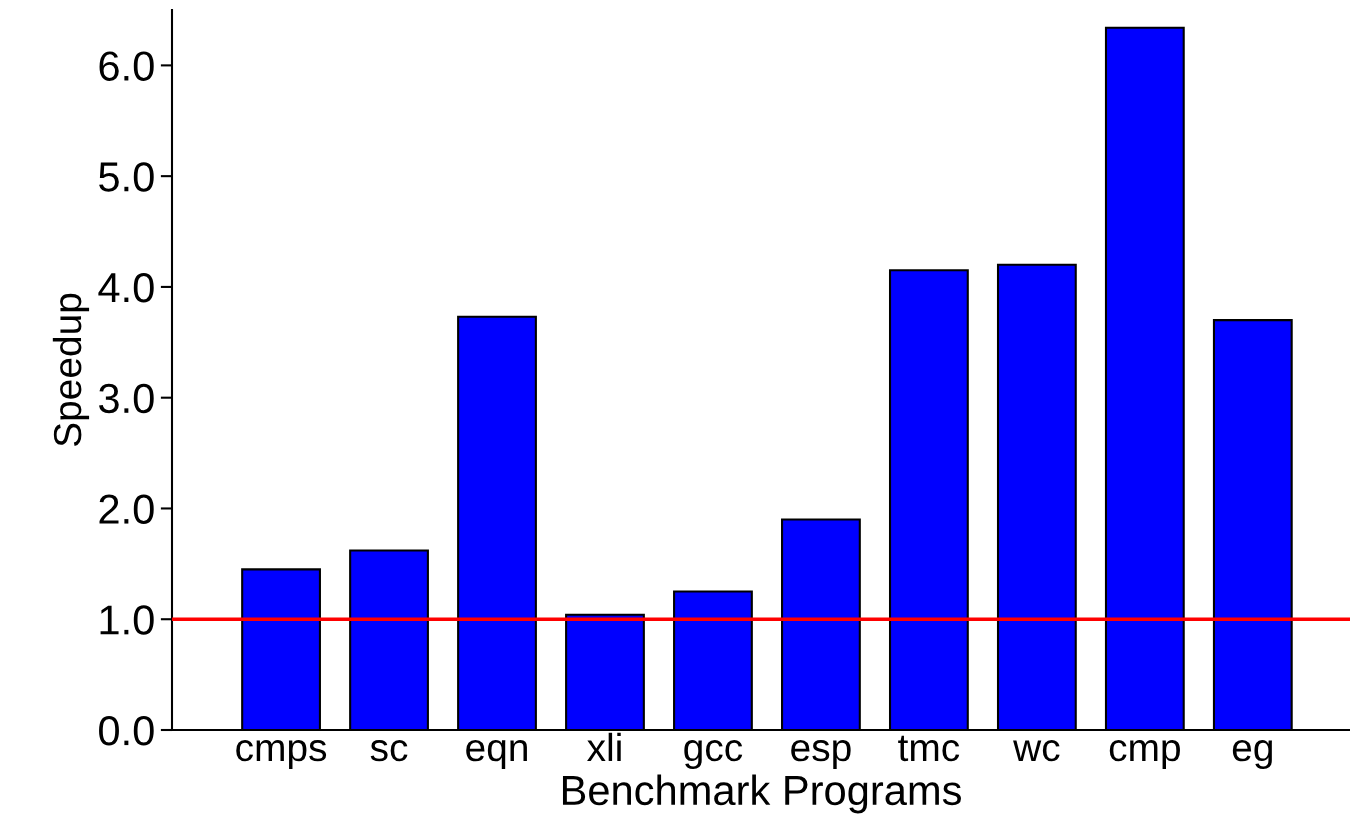 Image resolution: width=1350 pixels, height=837 pixels. What do you see at coordinates (604, 746) in the screenshot?
I see `x-tick-label: xli` at bounding box center [604, 746].